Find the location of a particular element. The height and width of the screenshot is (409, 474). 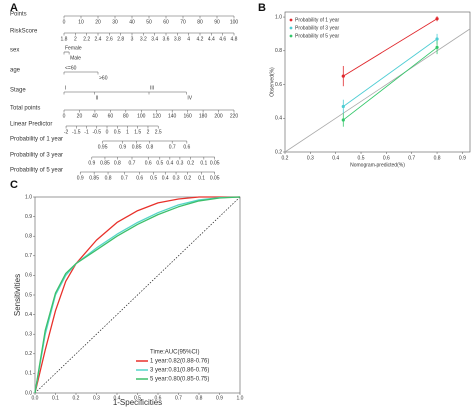

y-tick-label: 0.6 is located at coordinates (278, 85).